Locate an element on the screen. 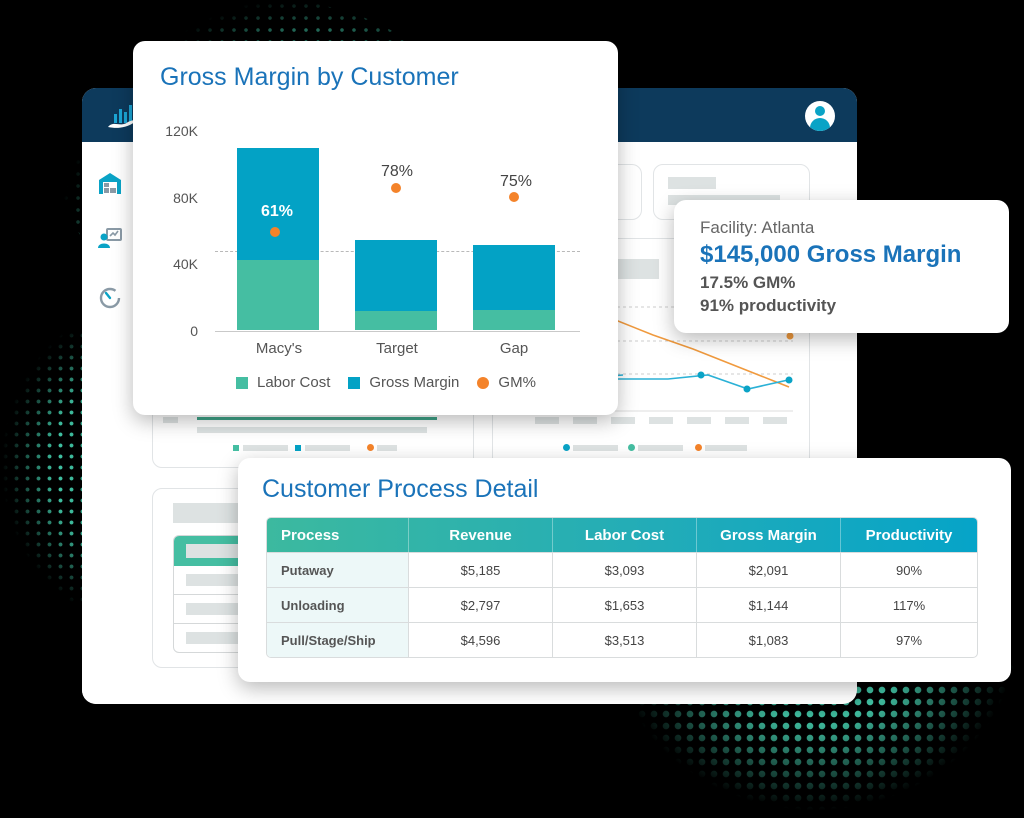 This screenshot has height=818, width=1024. table-row: Unloading $2,797 $1,653 $1,144 117% is located at coordinates (622, 604).